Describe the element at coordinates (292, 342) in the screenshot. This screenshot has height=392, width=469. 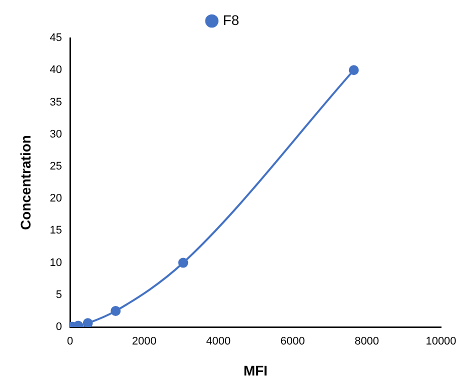
I see `x-tick-label: 6000` at that location.